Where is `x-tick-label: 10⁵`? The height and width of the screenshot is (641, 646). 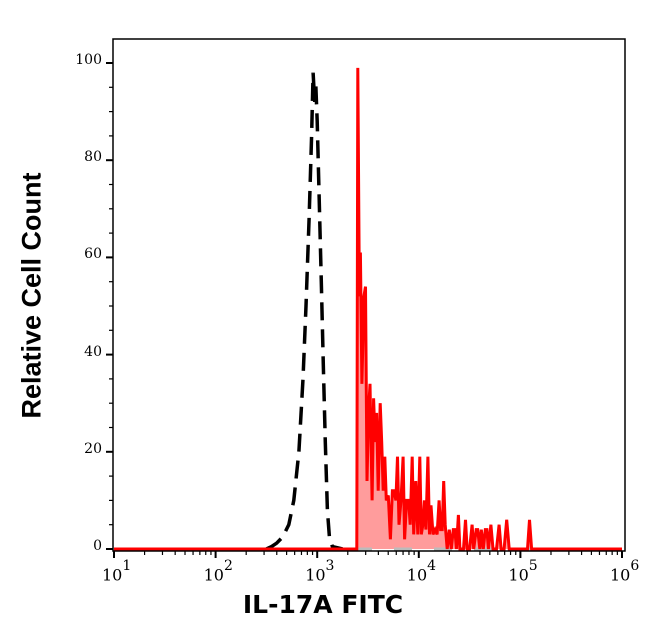
x-tick-label: 10⁵ is located at coordinates (523, 571).